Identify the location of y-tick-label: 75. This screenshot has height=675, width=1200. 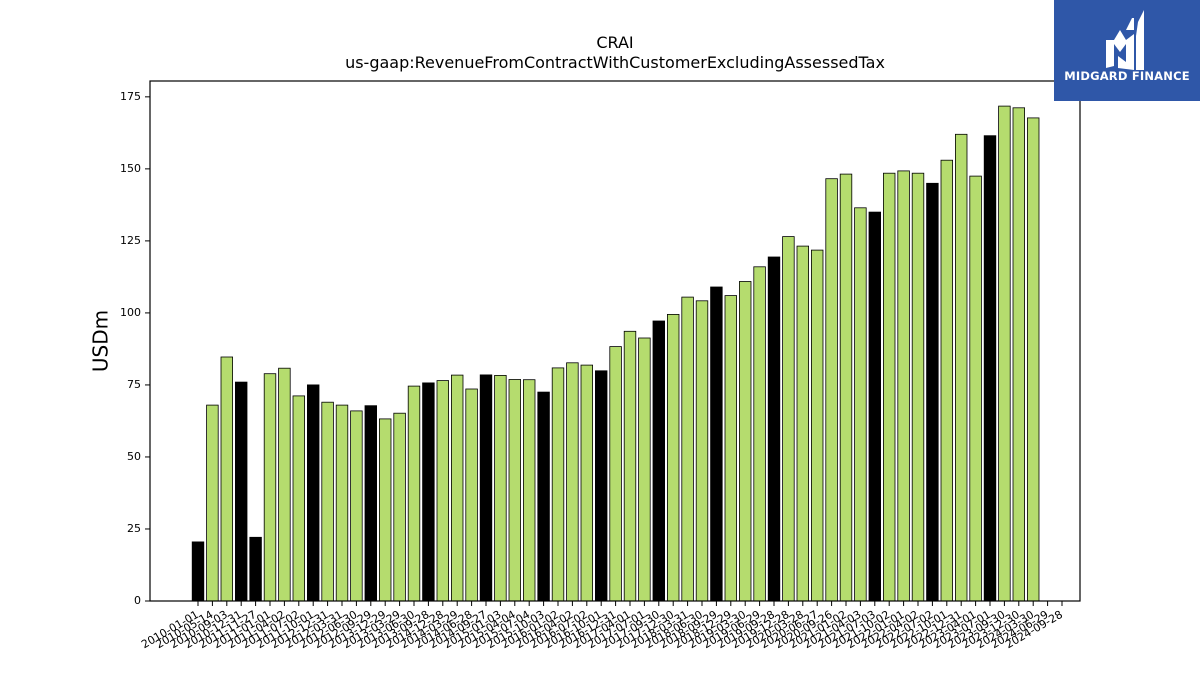
(134, 384).